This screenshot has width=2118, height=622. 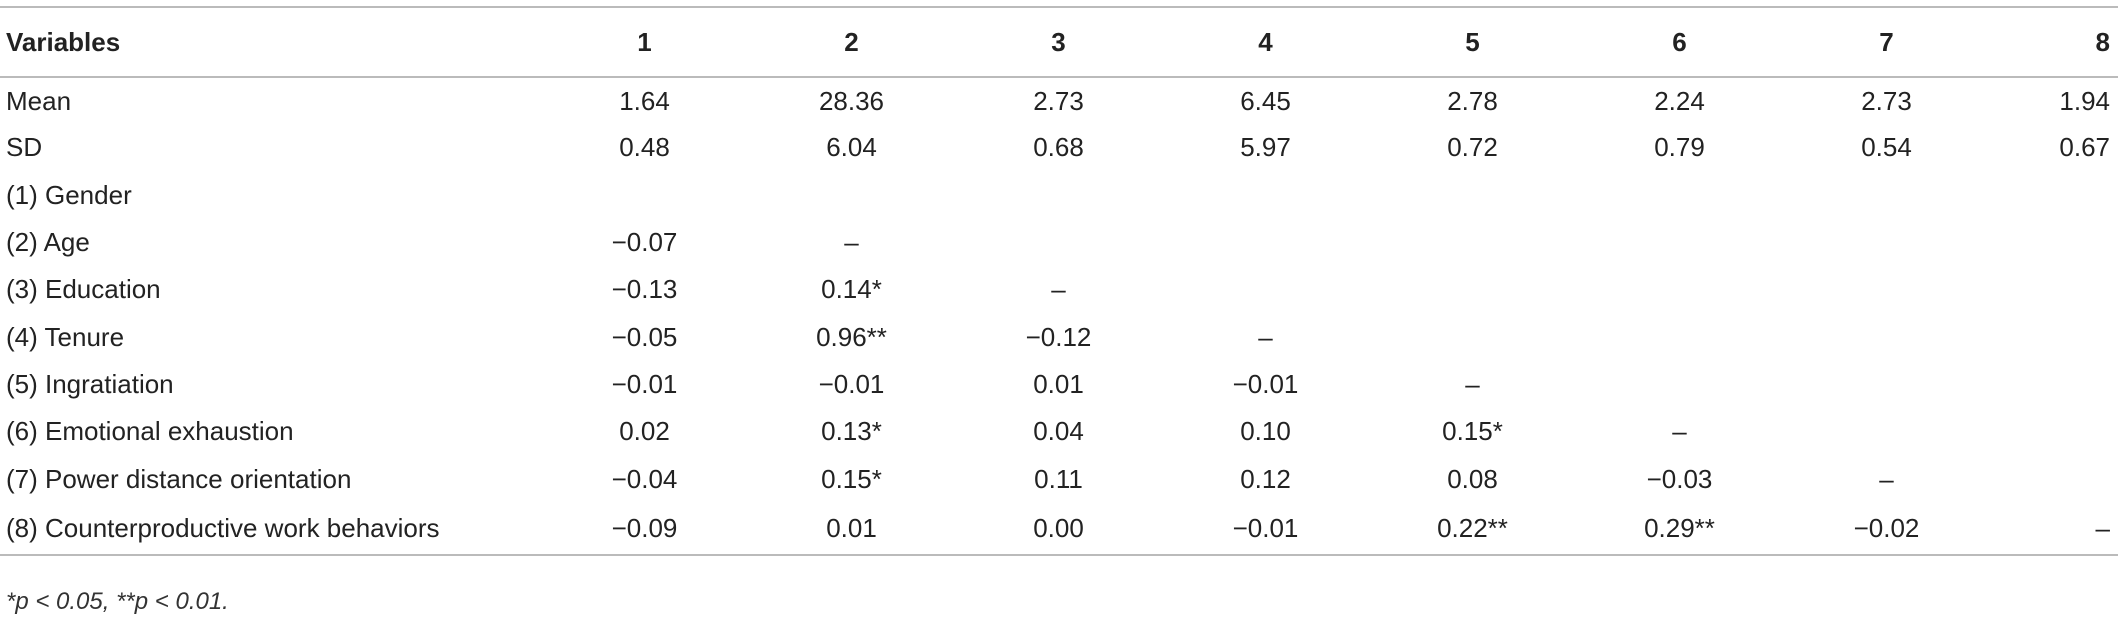 What do you see at coordinates (1058, 527) in the screenshot?
I see `cell: 0.00` at bounding box center [1058, 527].